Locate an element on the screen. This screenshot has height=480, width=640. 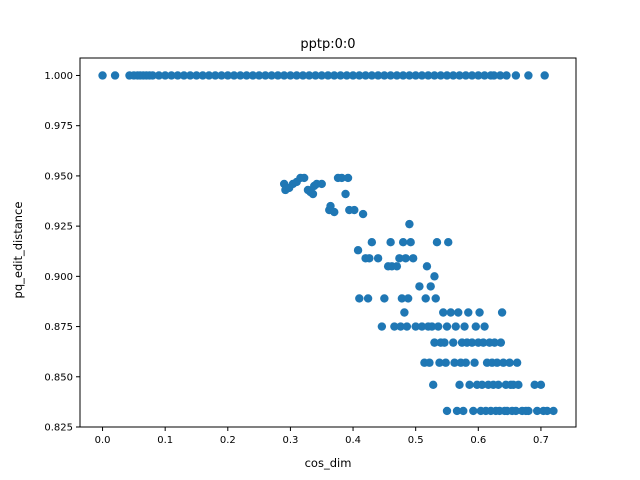
y-tick-label: 0.950 is located at coordinates (58, 176).